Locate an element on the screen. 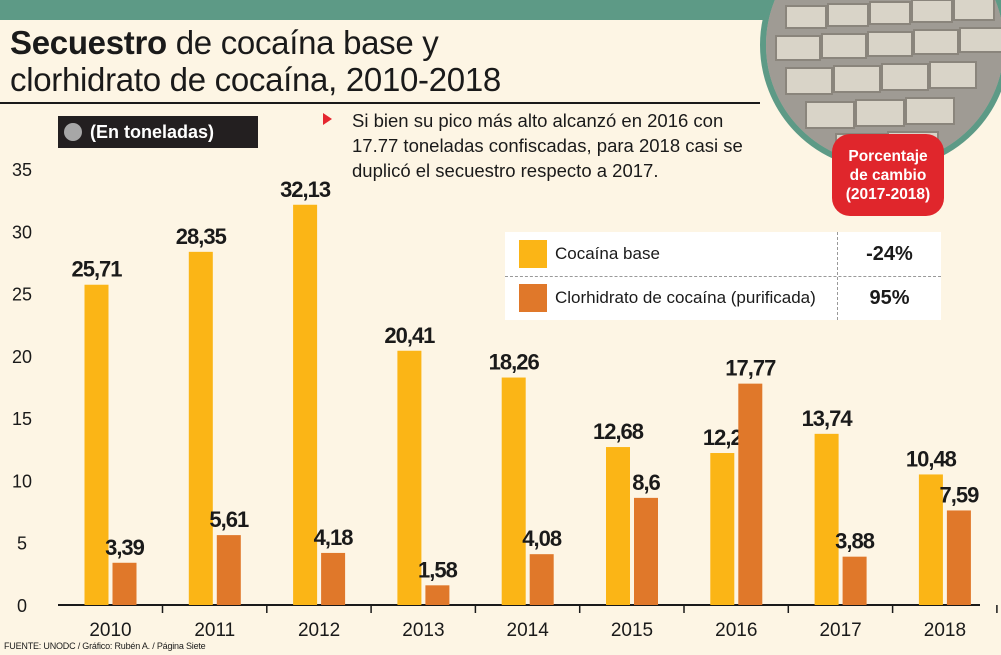 This screenshot has width=1001, height=655. data-label-base-2014: 18,26 is located at coordinates (514, 362).